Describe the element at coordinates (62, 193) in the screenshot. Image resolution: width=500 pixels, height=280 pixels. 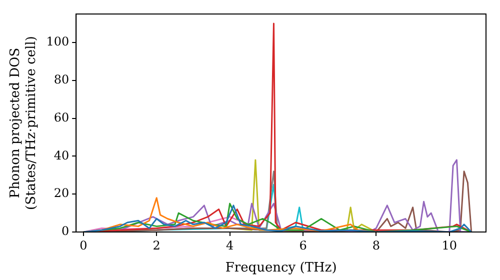
I see `y-tick-label: 20` at that location.